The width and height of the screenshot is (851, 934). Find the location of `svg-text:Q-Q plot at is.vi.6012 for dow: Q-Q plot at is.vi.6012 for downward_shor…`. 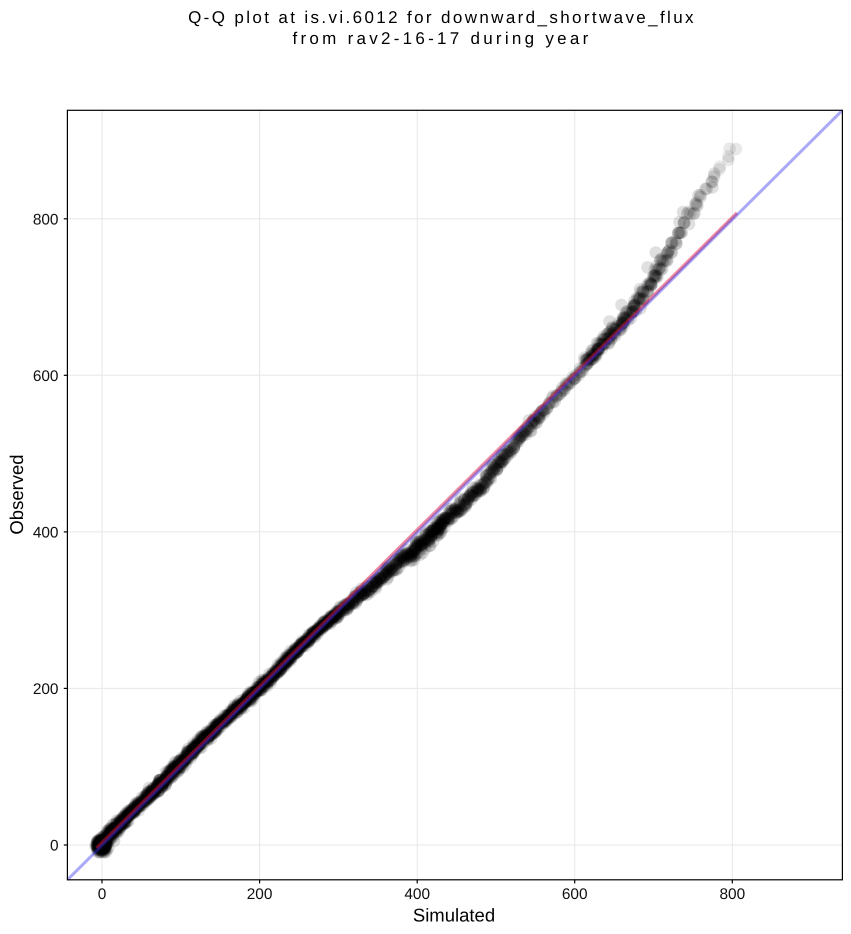

svg-text:Q-Q plot at is.vi.6012 for dow: Q-Q plot at is.vi.6012 for downward_shor… is located at coordinates (442, 17).